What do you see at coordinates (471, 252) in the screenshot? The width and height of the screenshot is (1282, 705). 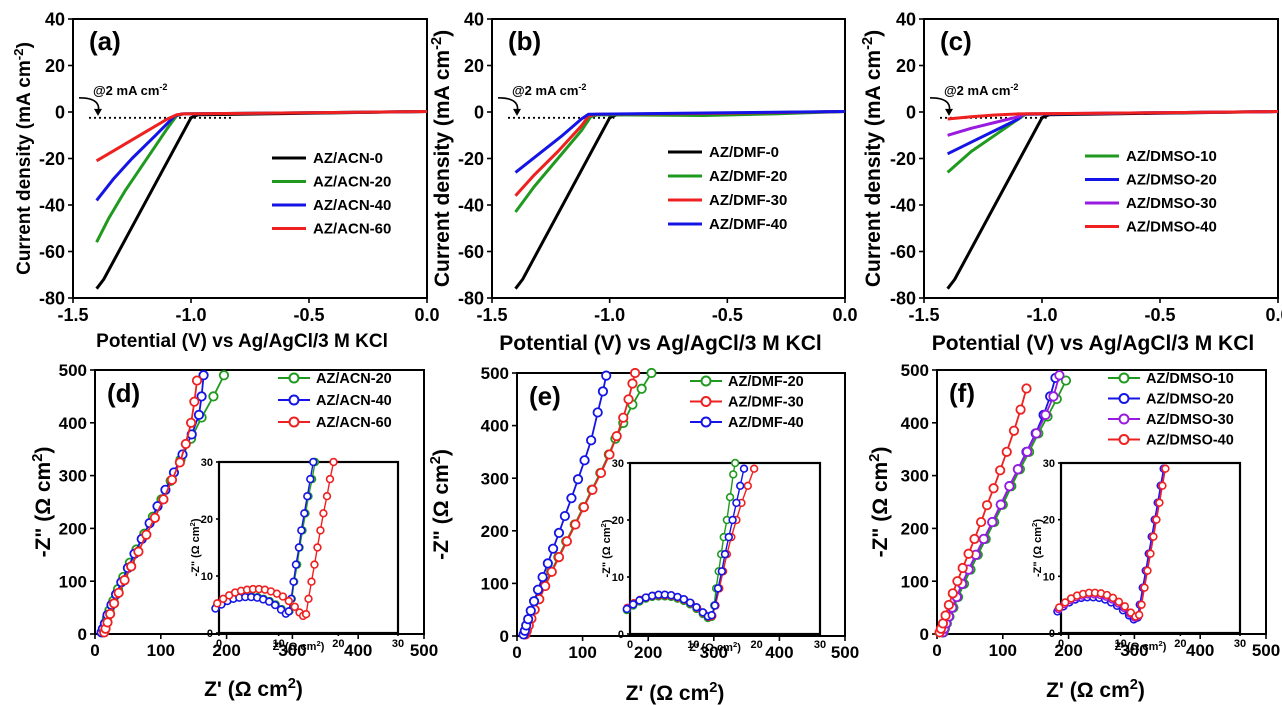 I see `y-tick-label: -60` at bounding box center [471, 252].